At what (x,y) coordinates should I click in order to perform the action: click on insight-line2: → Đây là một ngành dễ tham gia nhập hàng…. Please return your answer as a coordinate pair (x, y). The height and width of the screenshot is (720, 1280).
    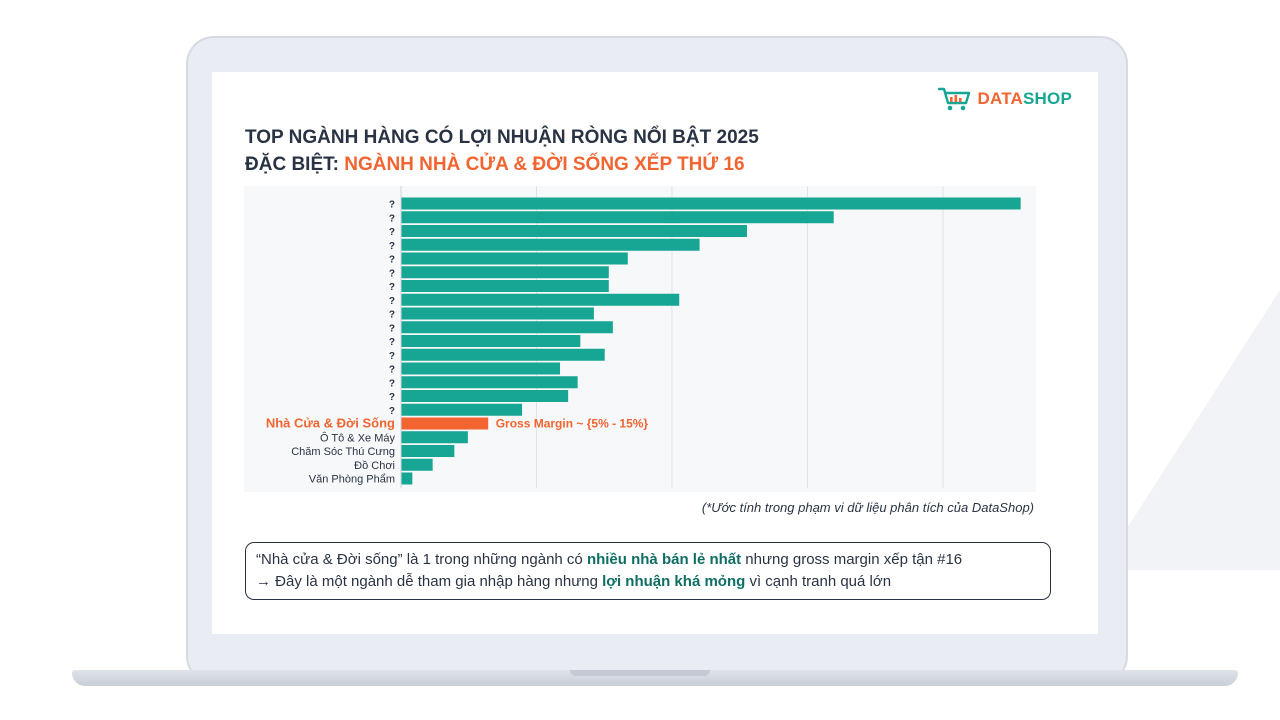
    Looking at the image, I should click on (648, 582).